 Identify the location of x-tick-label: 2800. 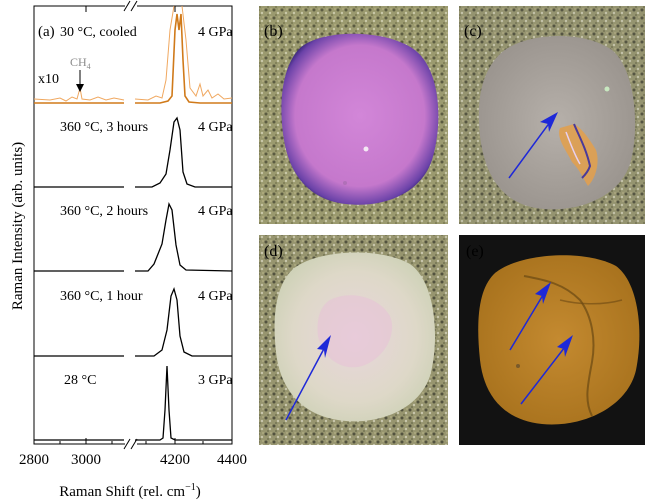
(34, 460).